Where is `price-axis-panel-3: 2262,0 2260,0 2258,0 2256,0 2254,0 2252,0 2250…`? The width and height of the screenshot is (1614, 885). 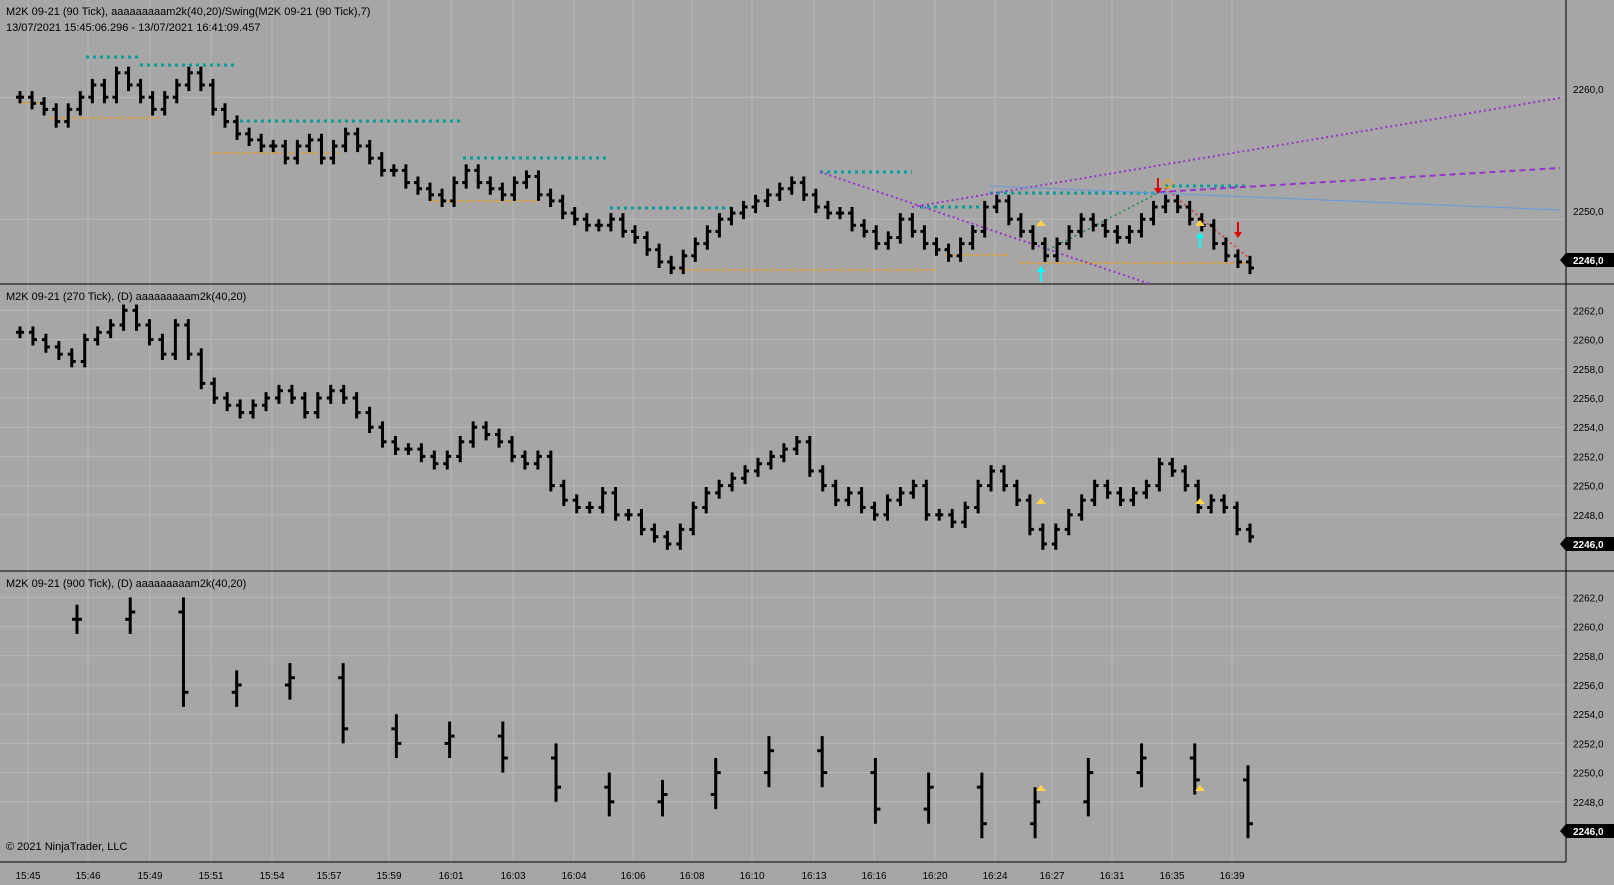 price-axis-panel-3: 2262,0 2260,0 2258,0 2256,0 2254,0 2252,0 2250… is located at coordinates (1588, 700).